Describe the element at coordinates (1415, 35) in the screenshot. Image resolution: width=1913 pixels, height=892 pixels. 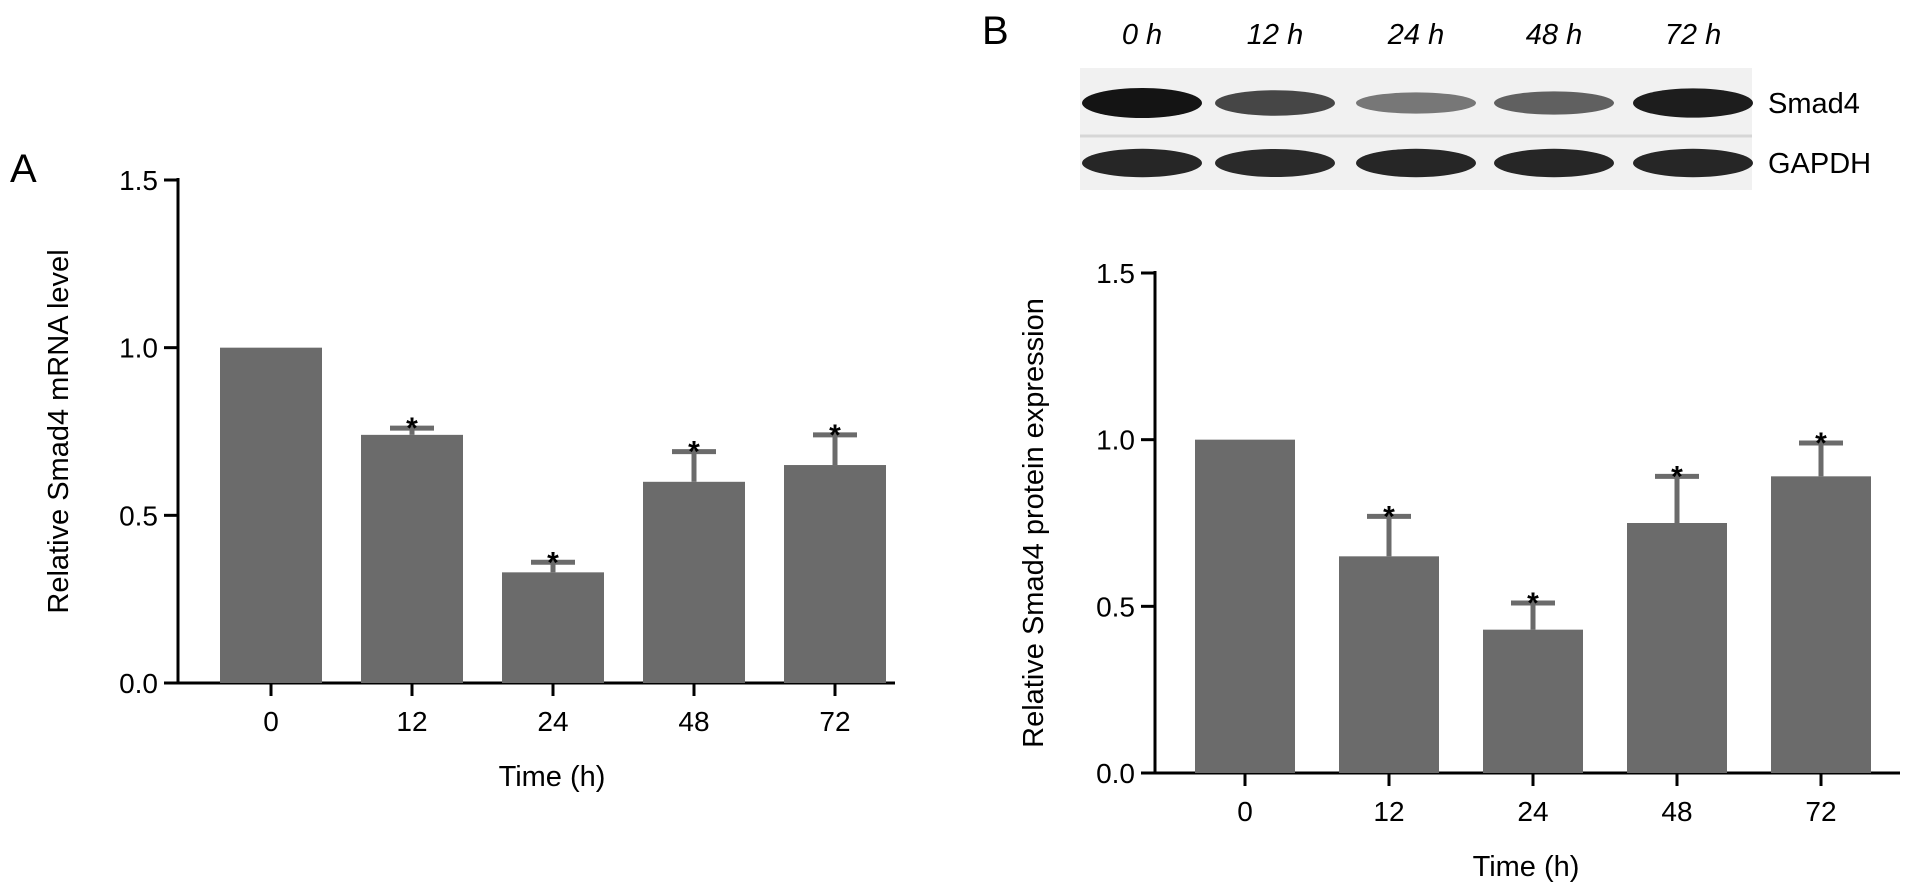
I see `lane-label: 24 h` at that location.